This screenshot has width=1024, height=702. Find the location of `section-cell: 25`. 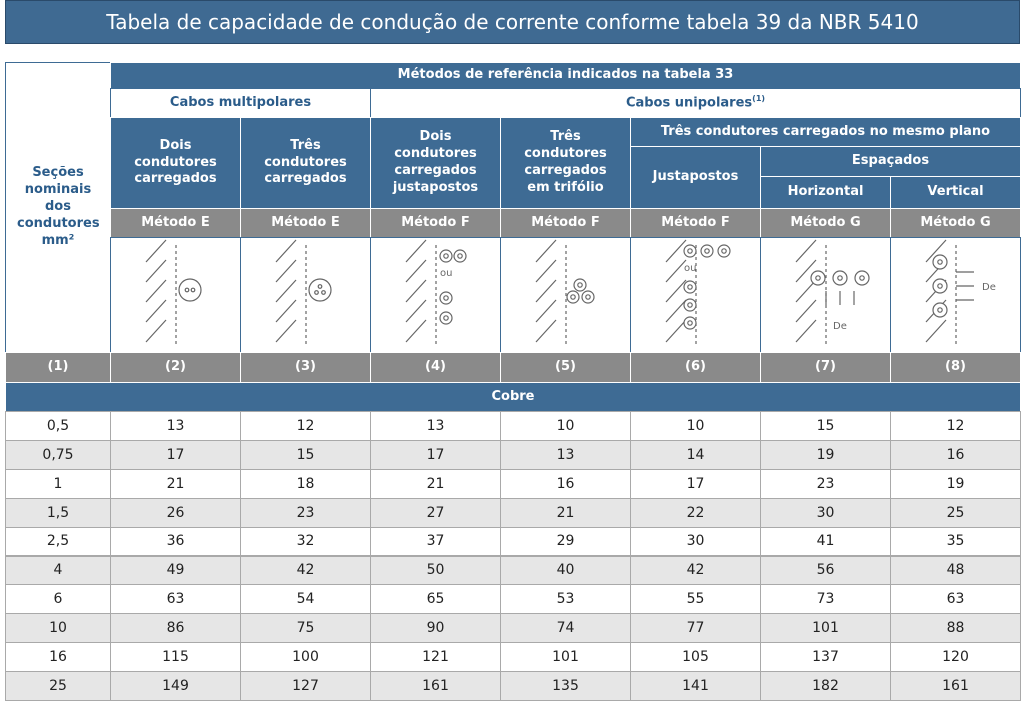

section-cell: 25 is located at coordinates (58, 686).